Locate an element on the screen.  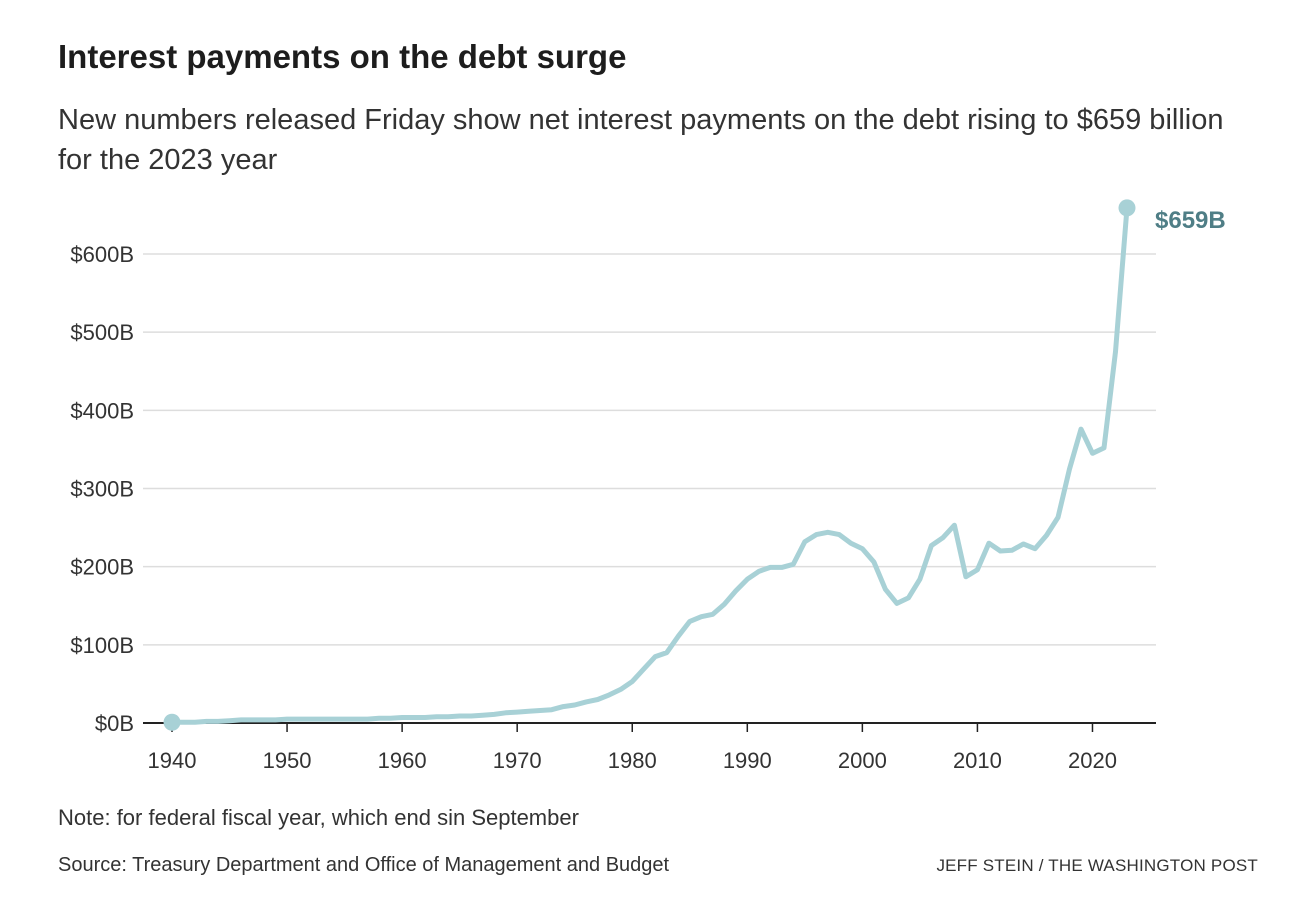
start-point-marker is located at coordinates (172, 722).